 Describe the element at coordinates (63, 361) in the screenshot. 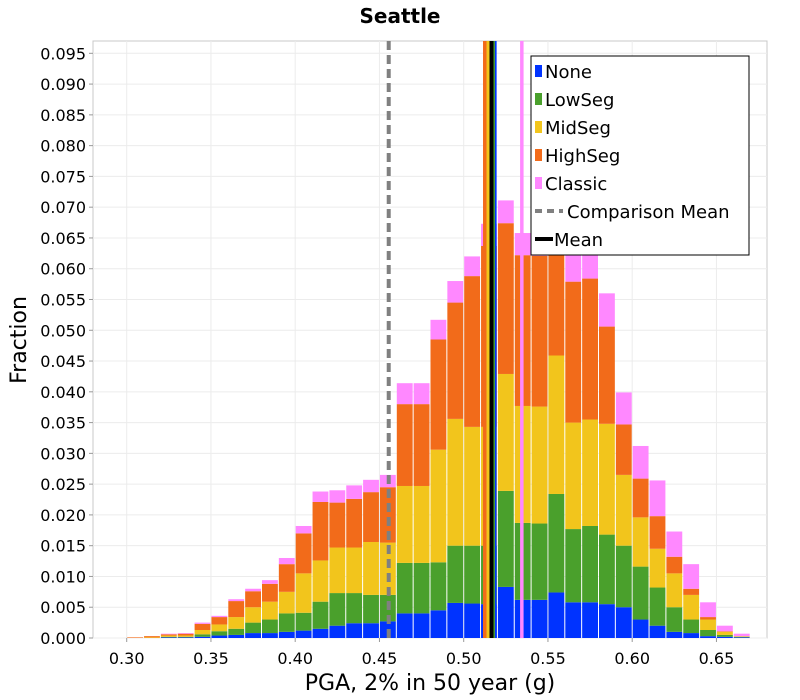

I see `y-tick-label: 0.045` at that location.